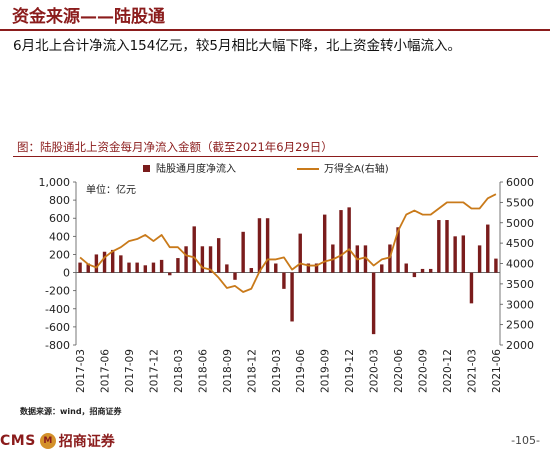  Describe the element at coordinates (252, 371) in the screenshot. I see `x-tick-label: 2018-12` at that location.